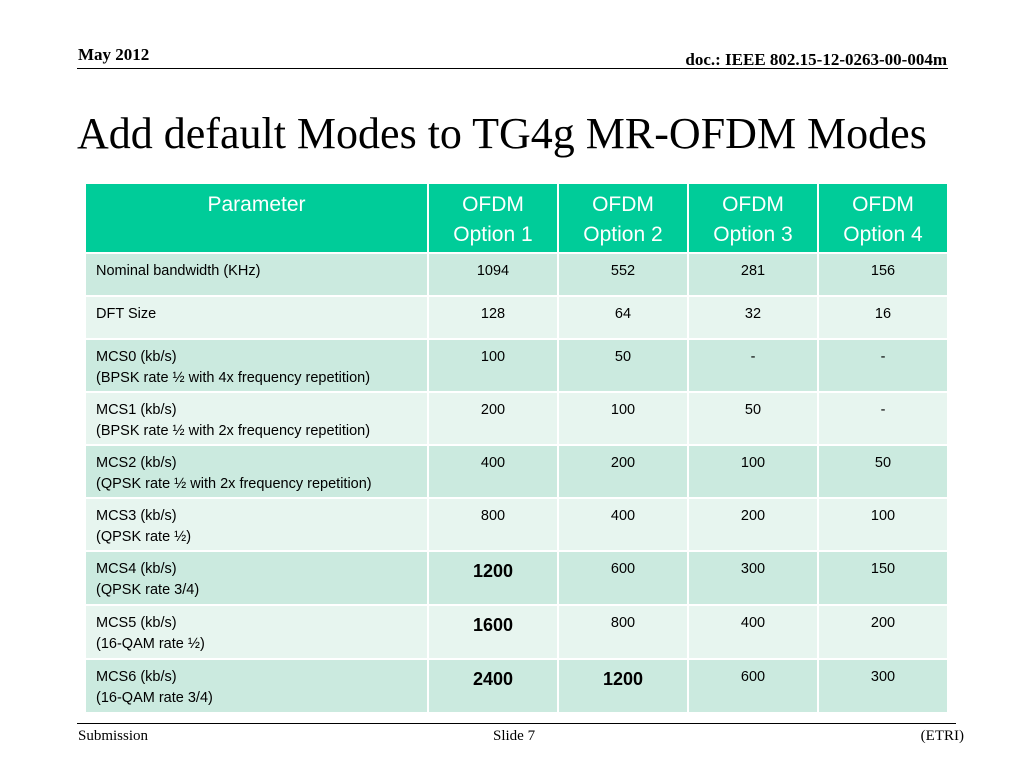  What do you see at coordinates (256, 317) in the screenshot?
I see `parameter-cell: DFT Size` at bounding box center [256, 317].